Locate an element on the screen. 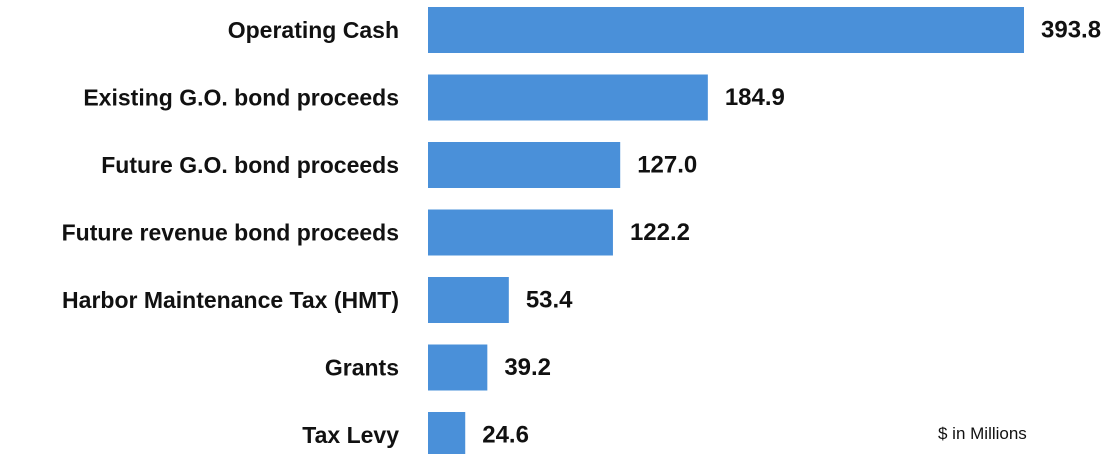 The height and width of the screenshot is (454, 1114). value-label: 39.2 is located at coordinates (527, 367).